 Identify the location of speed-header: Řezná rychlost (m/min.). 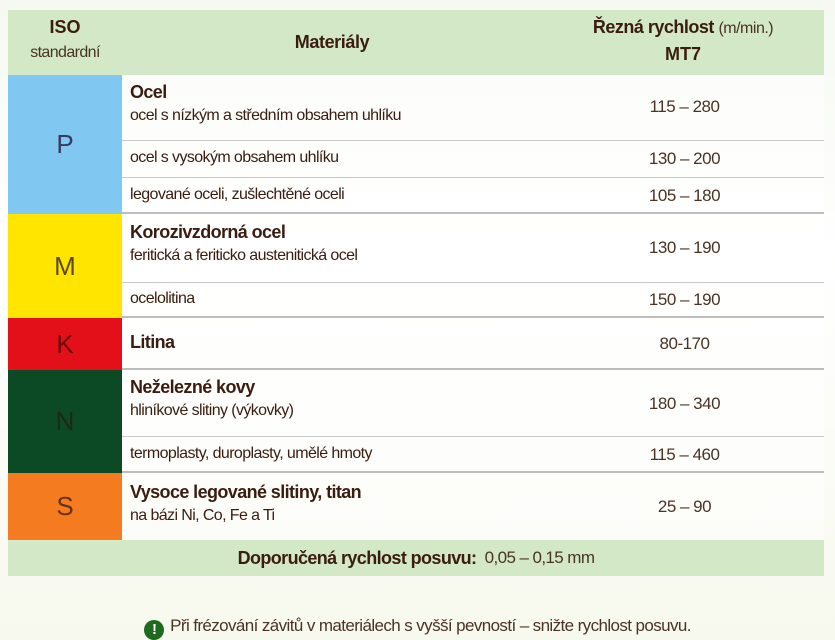
(683, 27).